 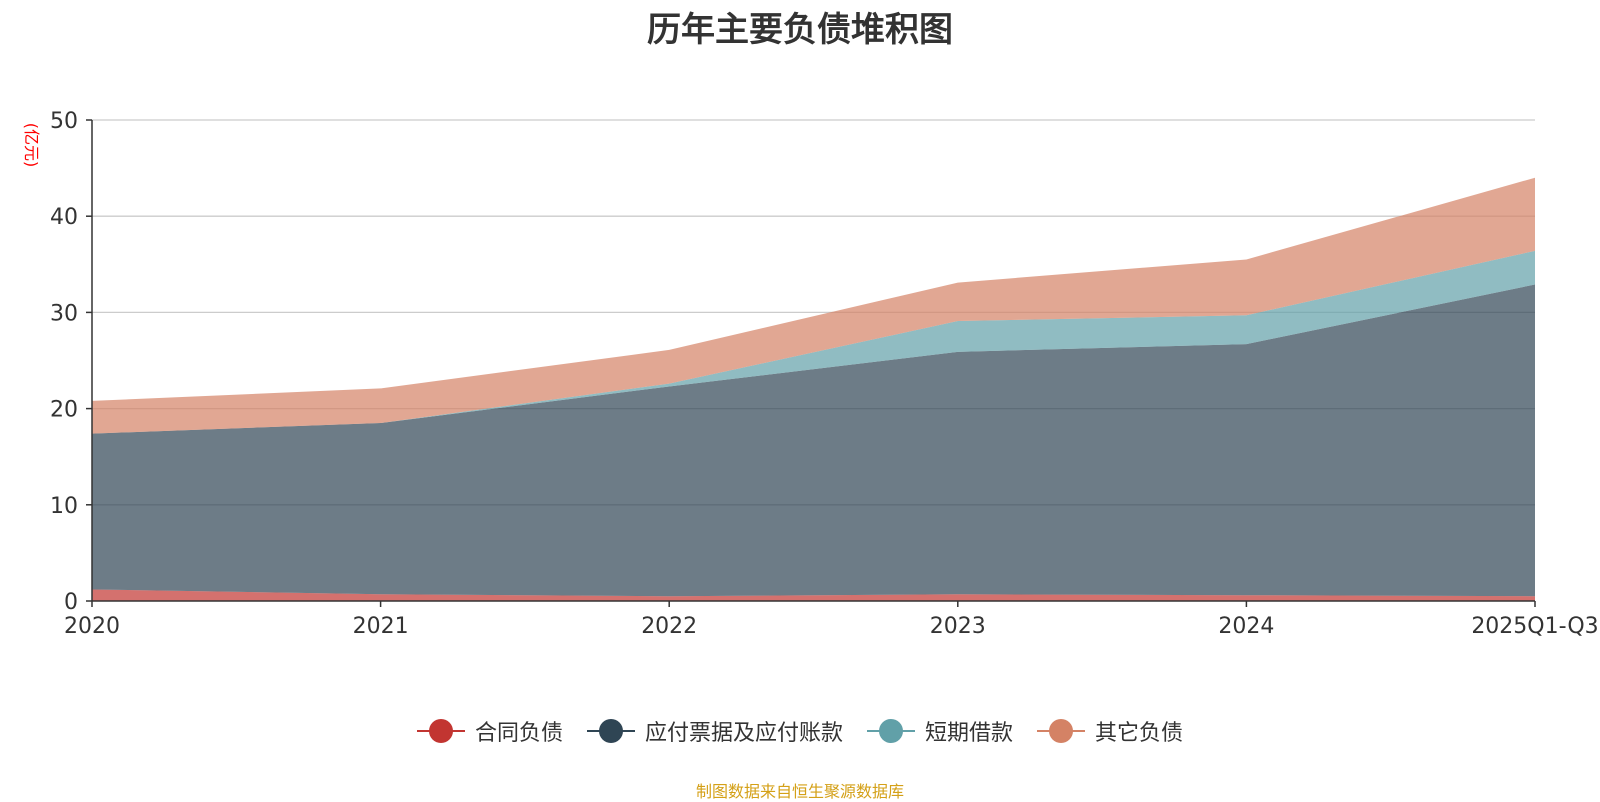 What do you see at coordinates (969, 733) in the screenshot?
I see `legend-label: 短期借款` at bounding box center [969, 733].